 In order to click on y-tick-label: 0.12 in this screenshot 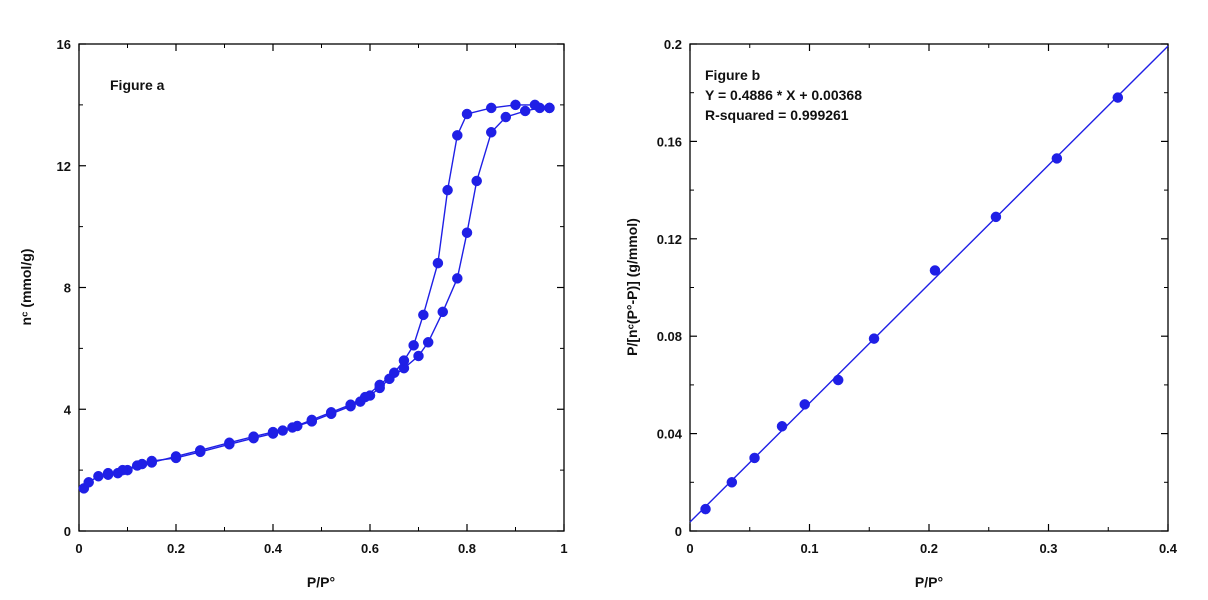, I will do `click(669, 239)`.